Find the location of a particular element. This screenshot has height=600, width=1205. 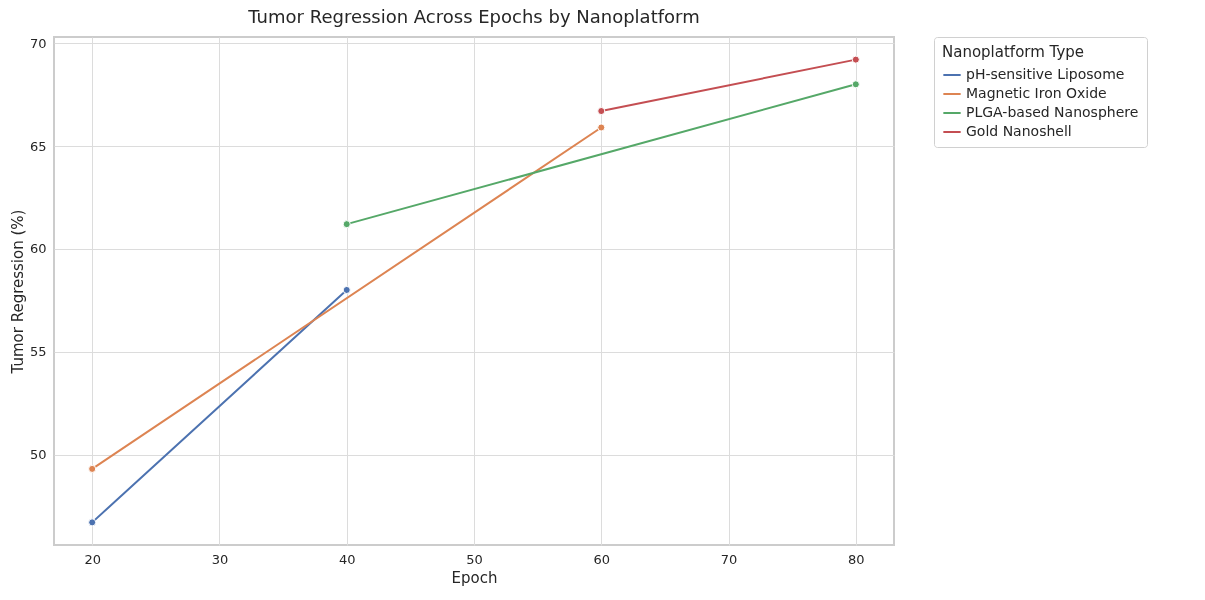

x-tick-label: 80 is located at coordinates (856, 559).